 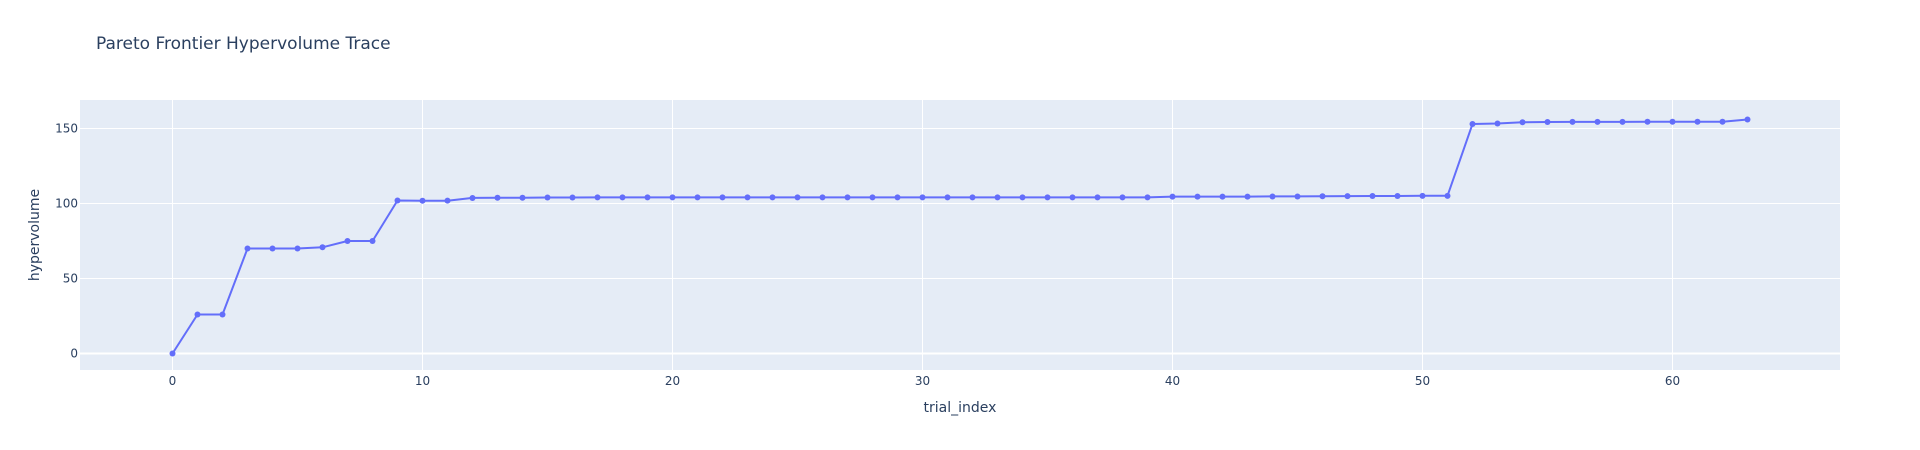 What do you see at coordinates (70, 279) in the screenshot?
I see `y-tick-label: 50` at bounding box center [70, 279].